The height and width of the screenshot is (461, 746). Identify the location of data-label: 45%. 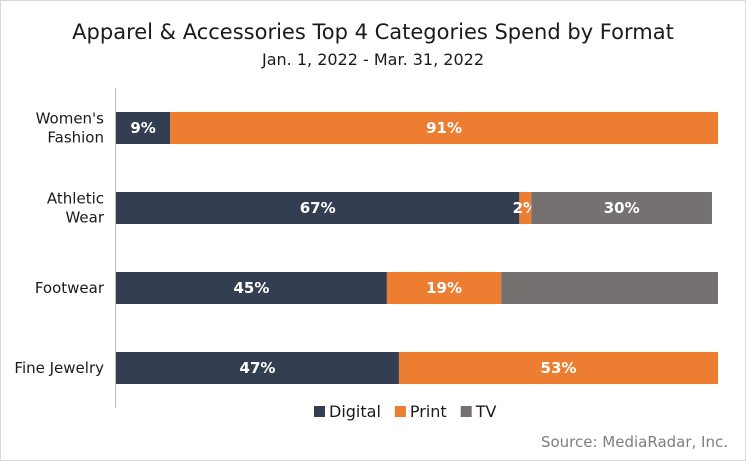
(251, 288).